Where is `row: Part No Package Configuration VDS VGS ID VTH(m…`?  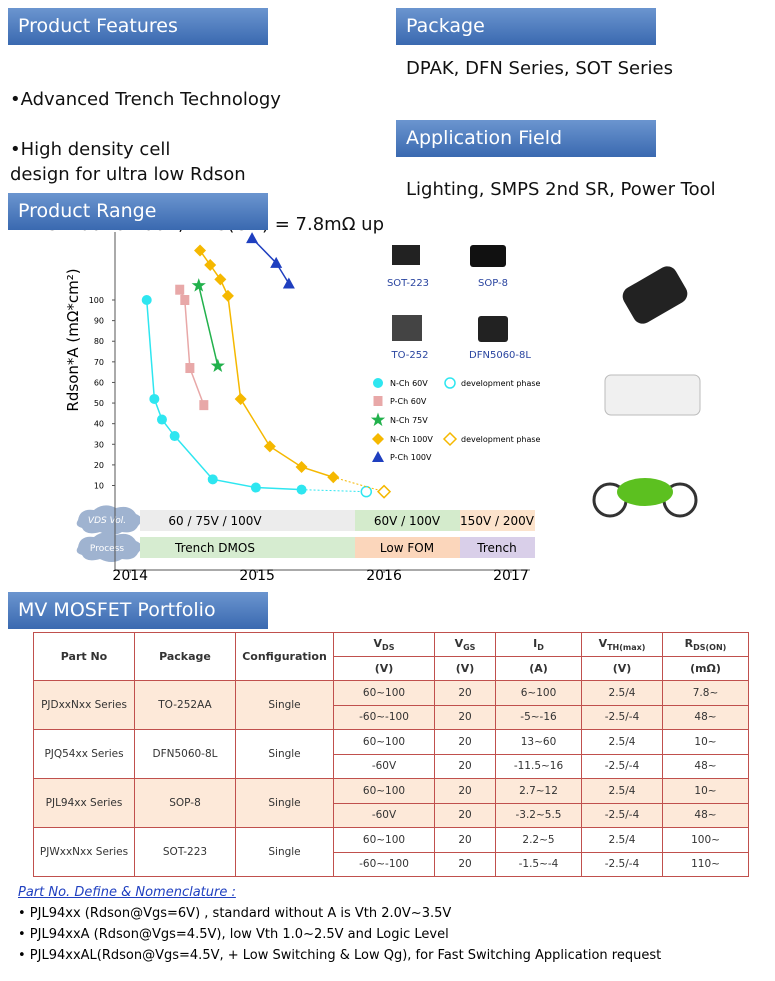
row: Part No Package Configuration VDS VGS ID VTH(m… is located at coordinates (391, 656).